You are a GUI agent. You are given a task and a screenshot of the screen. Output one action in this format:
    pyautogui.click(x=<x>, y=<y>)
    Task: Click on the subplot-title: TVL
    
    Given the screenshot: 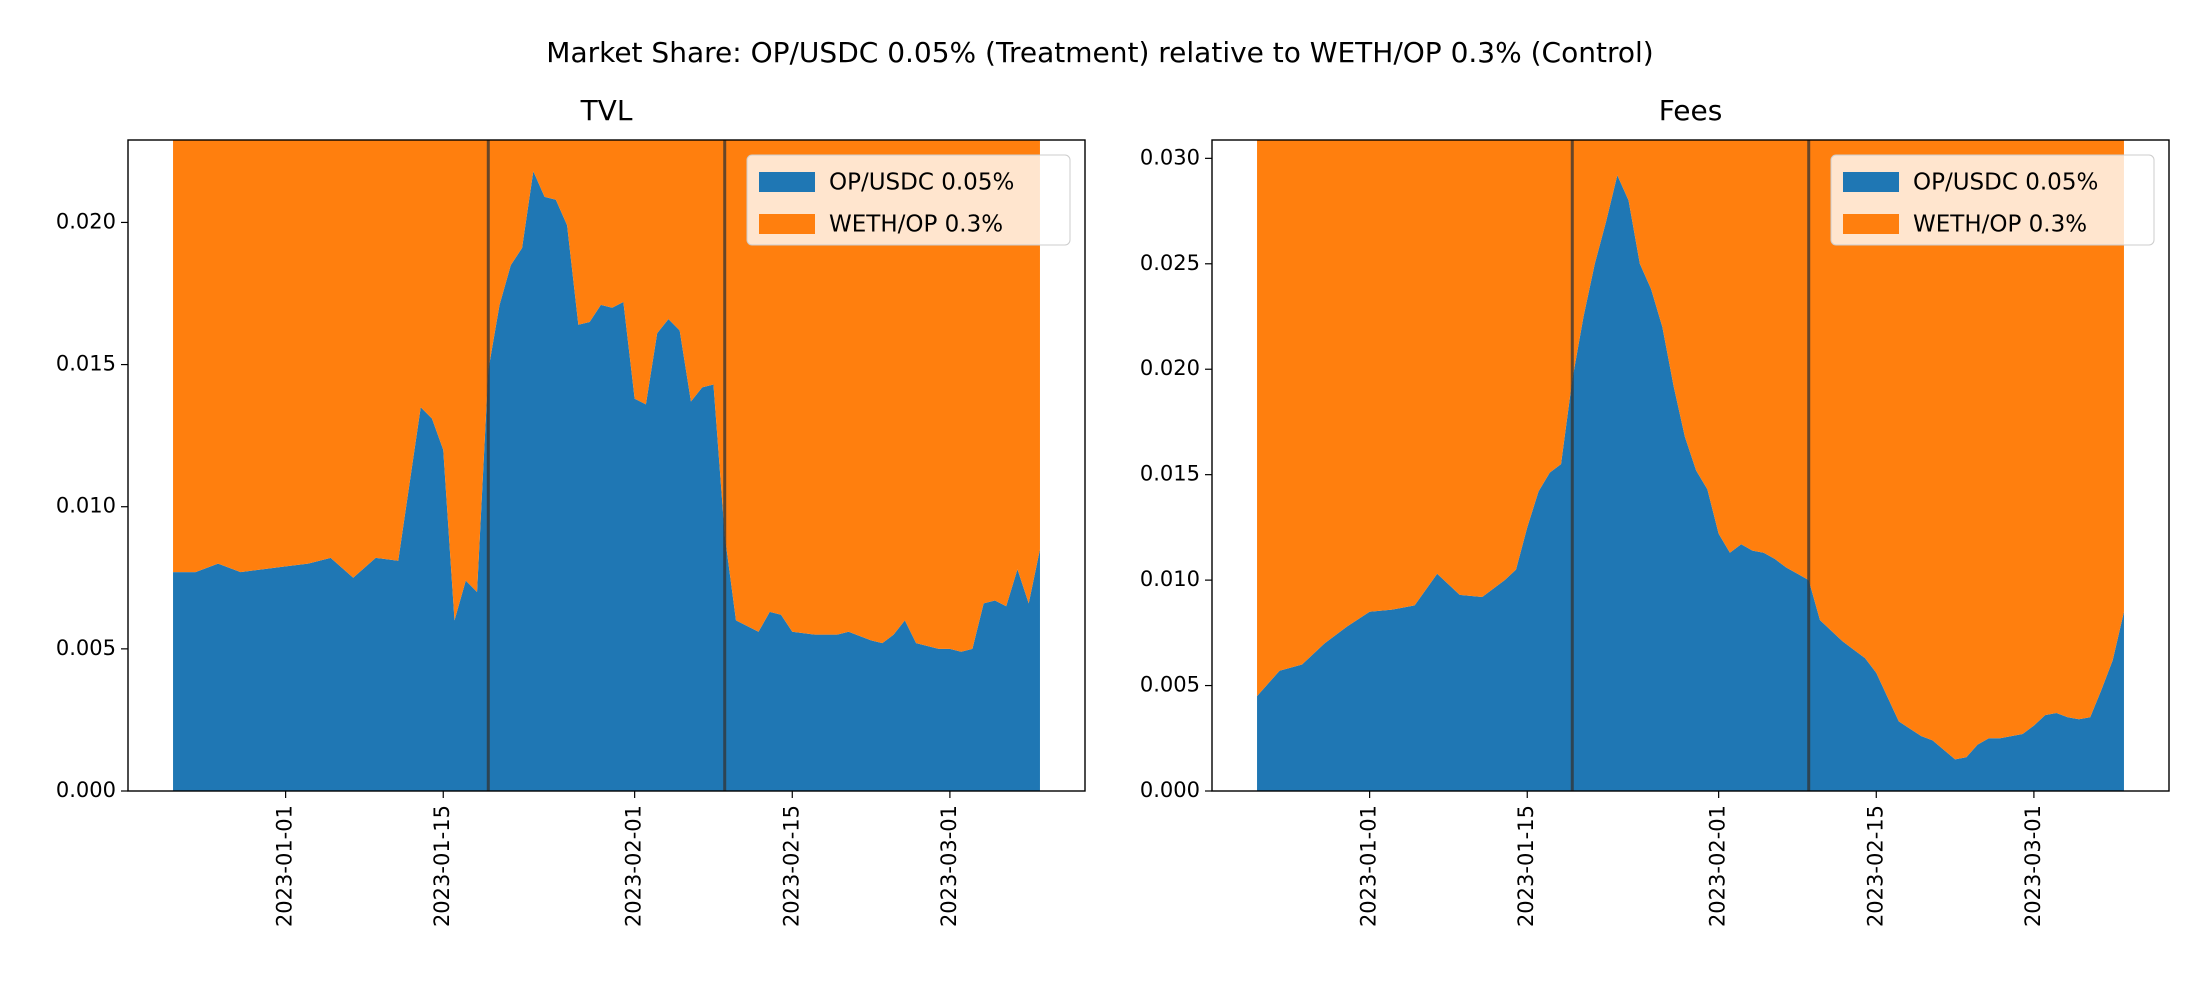 What is the action you would take?
    pyautogui.click(x=606, y=110)
    